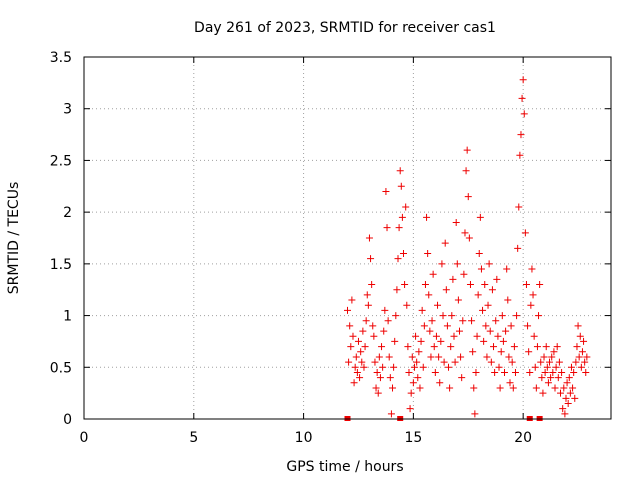  I want to click on x-axis-label: GPS time / hours, so click(344, 467).